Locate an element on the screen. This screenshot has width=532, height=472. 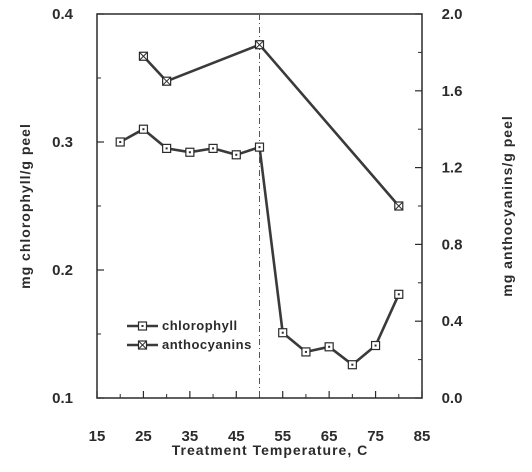
x-tick-label: 85 is located at coordinates (422, 436).